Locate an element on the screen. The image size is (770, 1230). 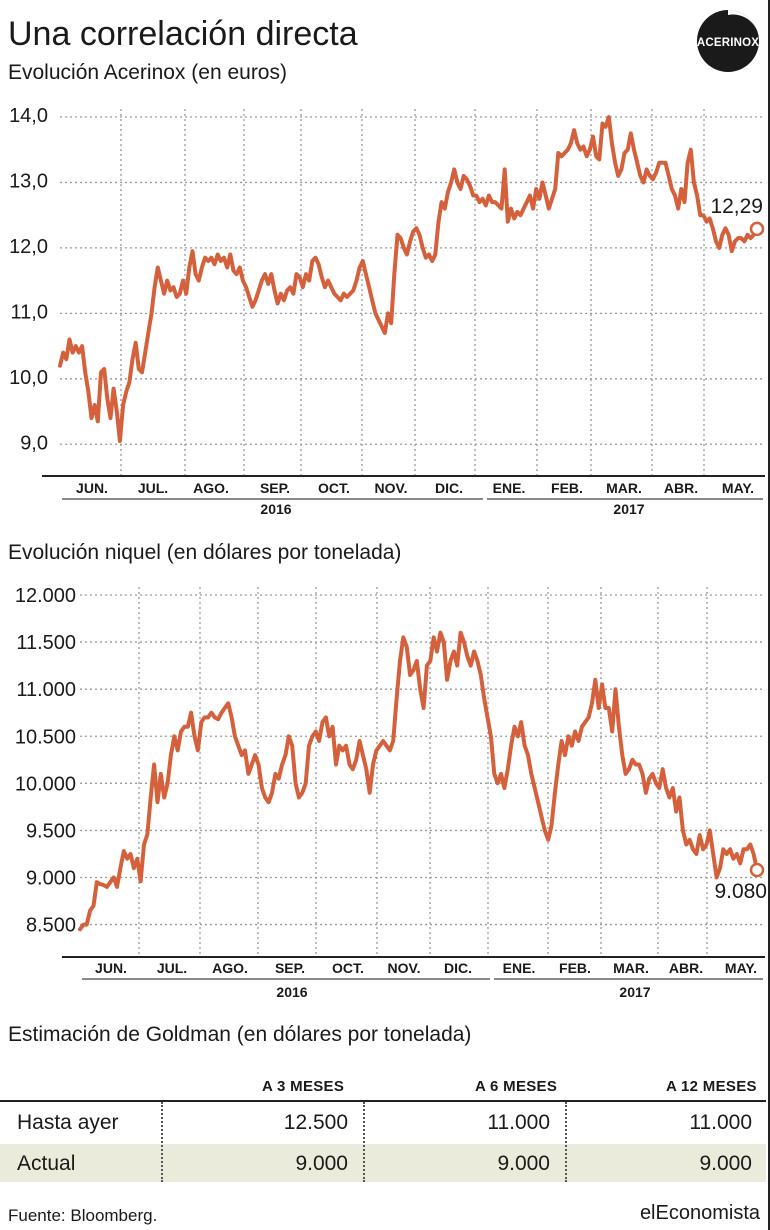
y-tick-label: 10.500 is located at coordinates (45, 737).